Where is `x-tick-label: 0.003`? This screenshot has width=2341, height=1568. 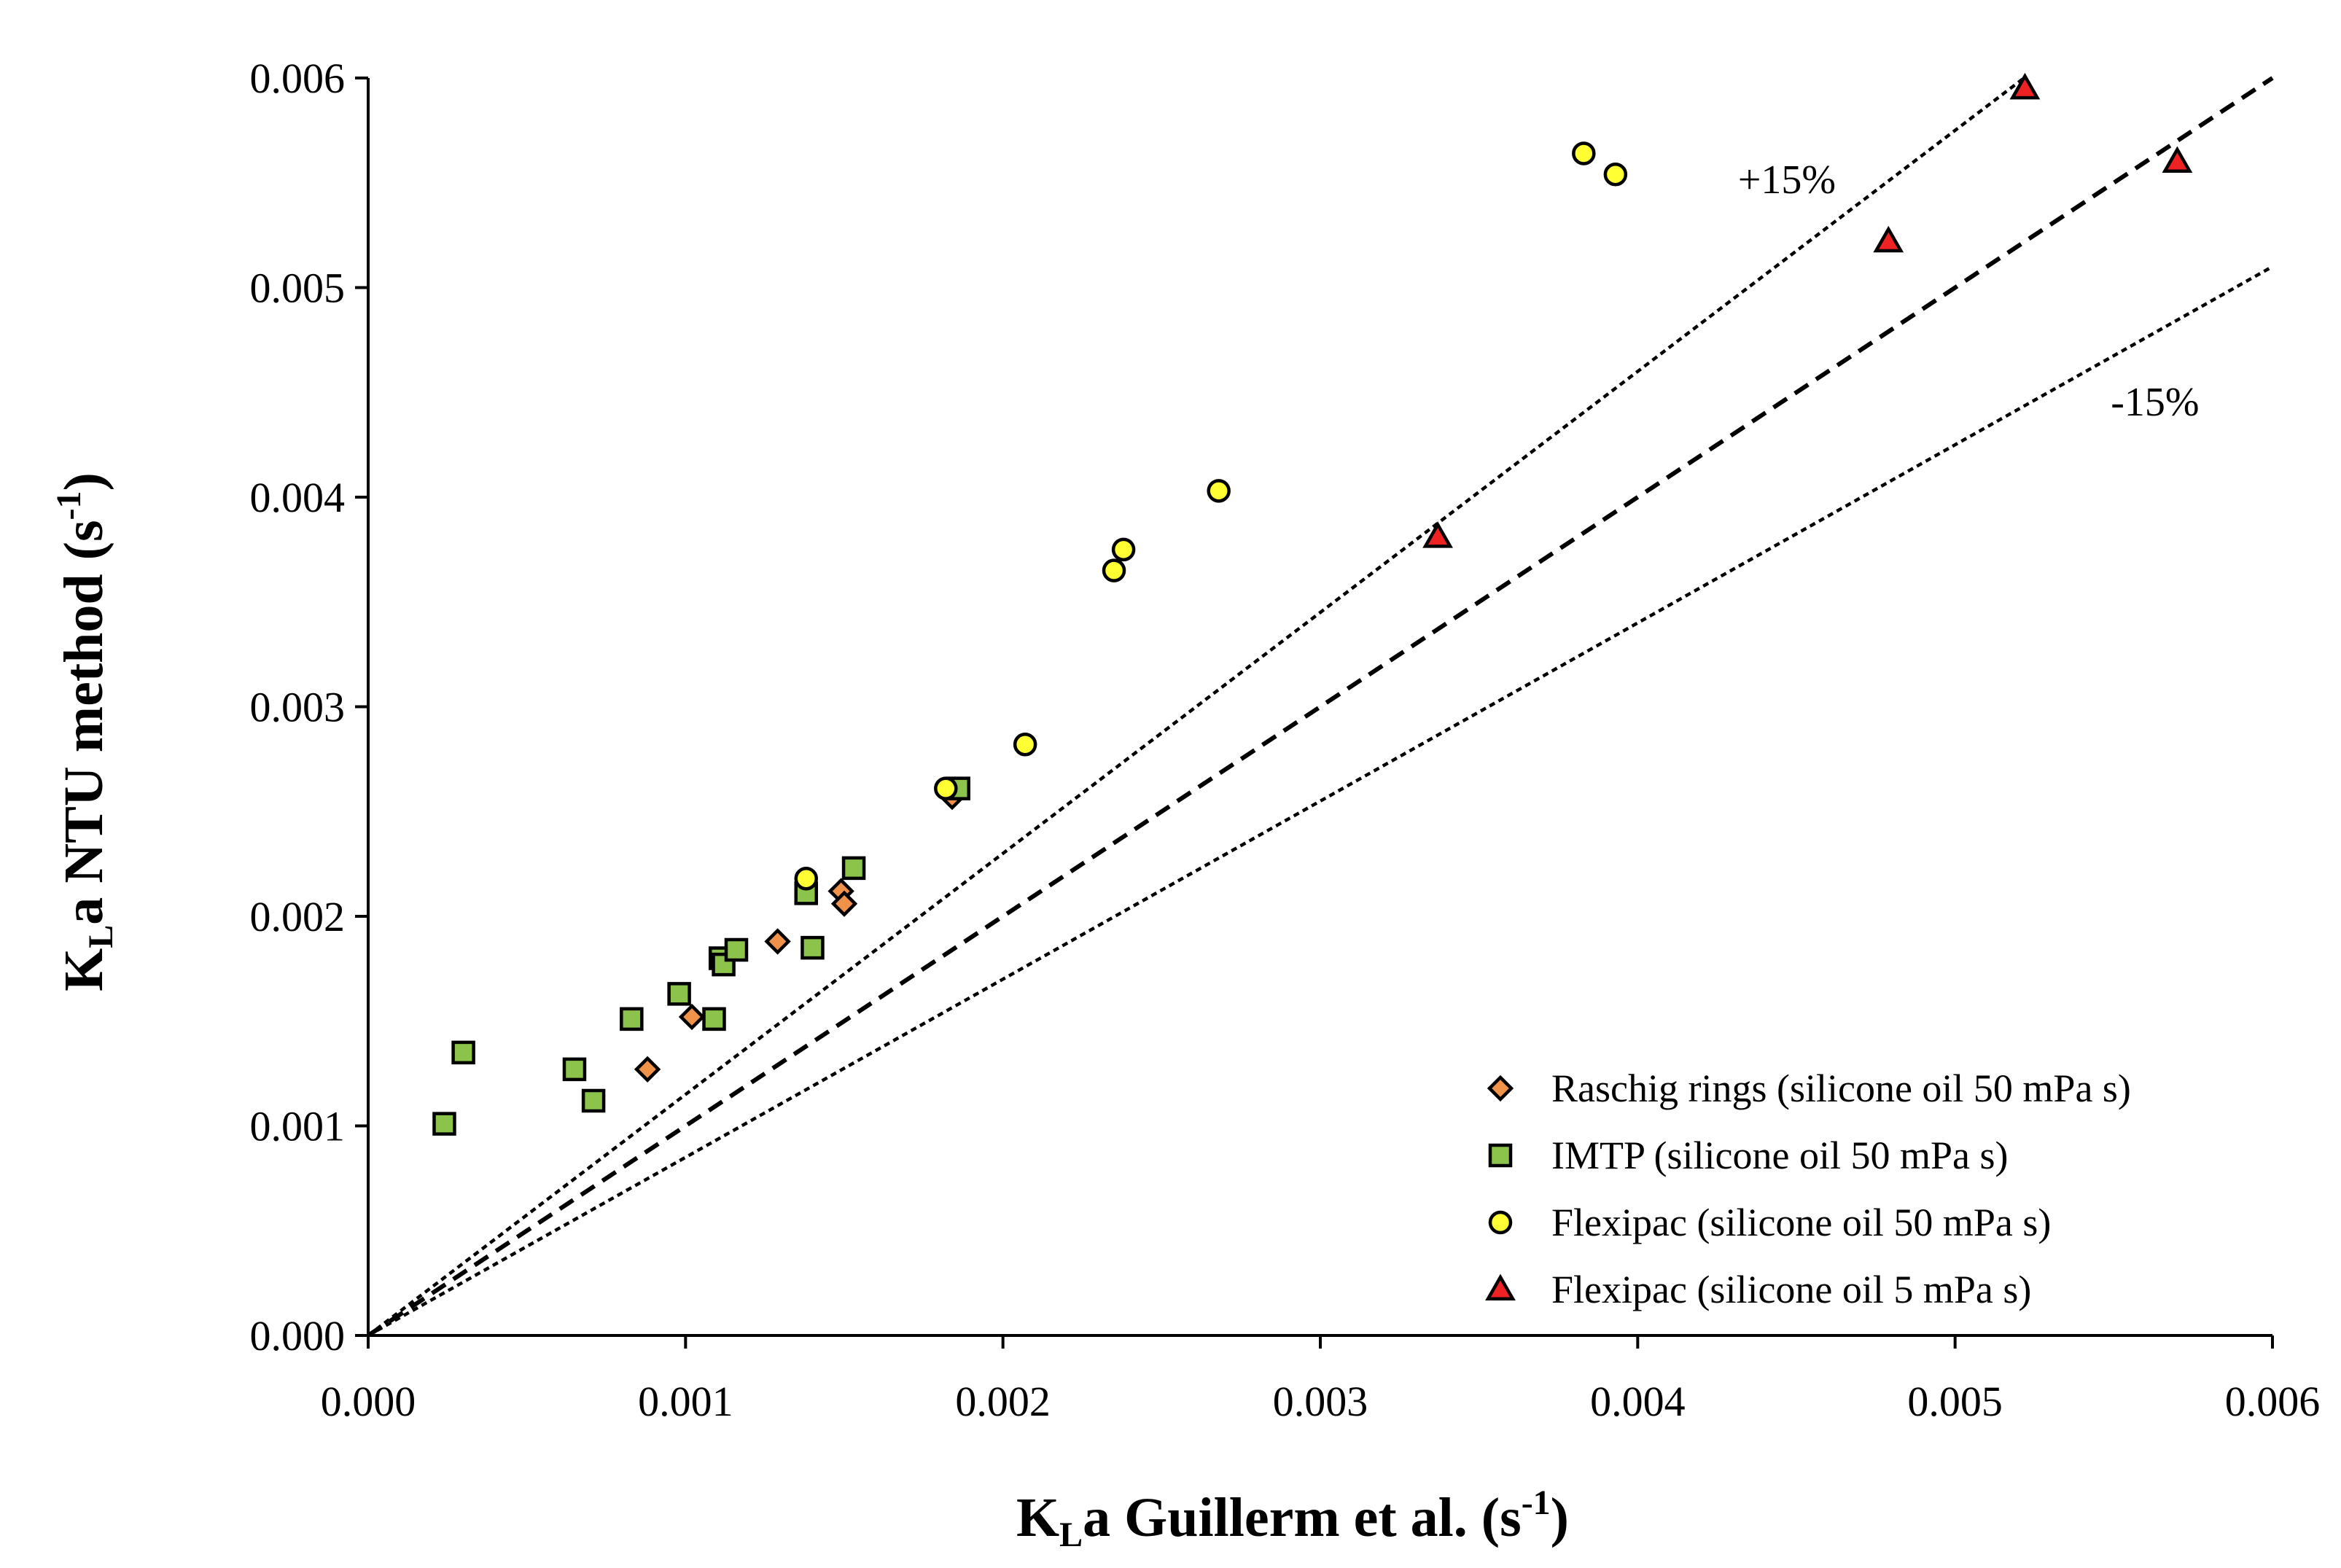
x-tick-label: 0.003 is located at coordinates (1320, 1402).